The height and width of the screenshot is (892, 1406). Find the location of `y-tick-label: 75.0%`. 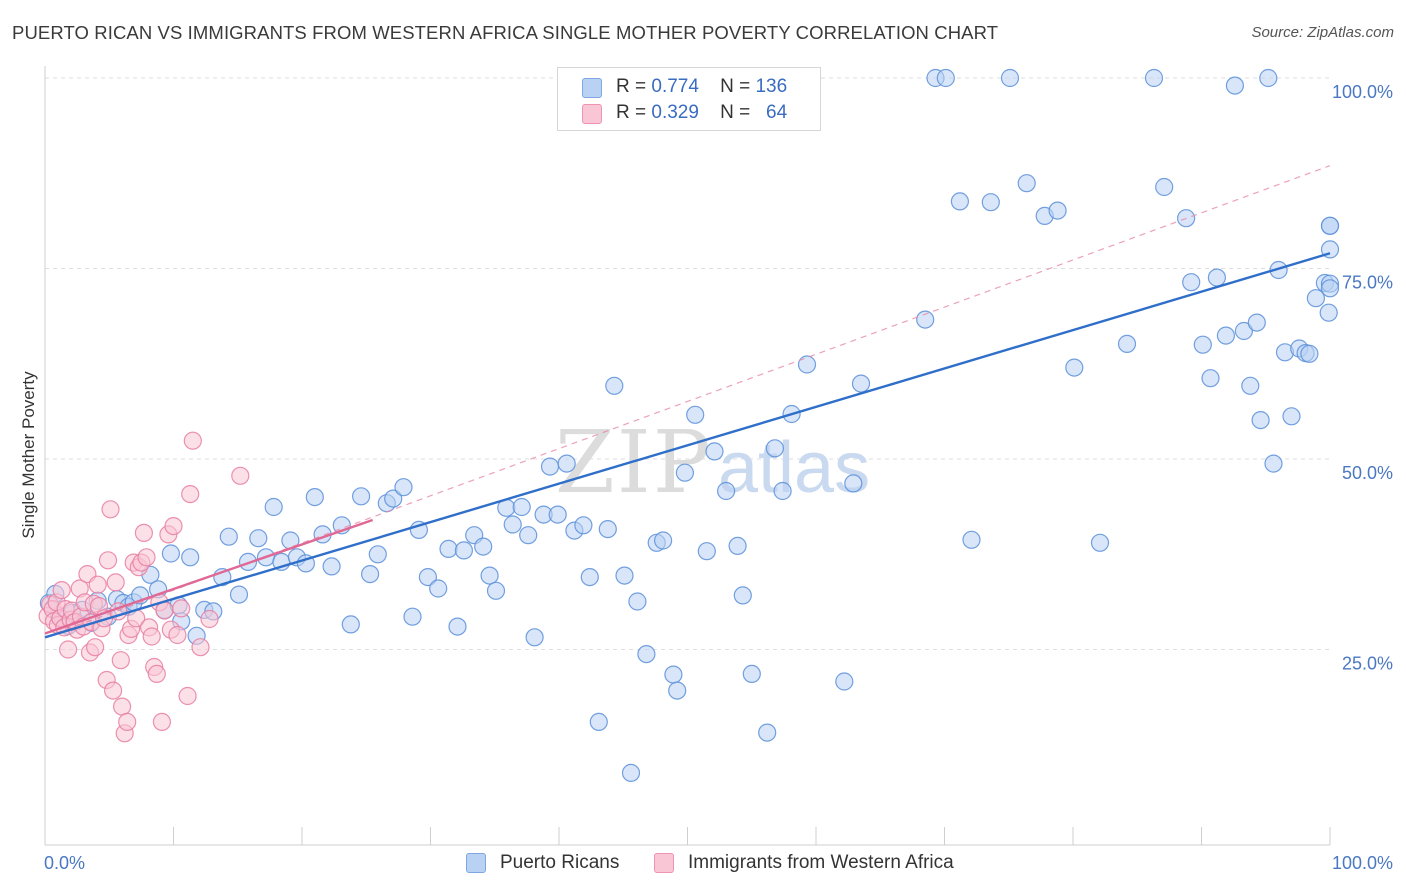

y-tick-label: 75.0% is located at coordinates (1367, 283).